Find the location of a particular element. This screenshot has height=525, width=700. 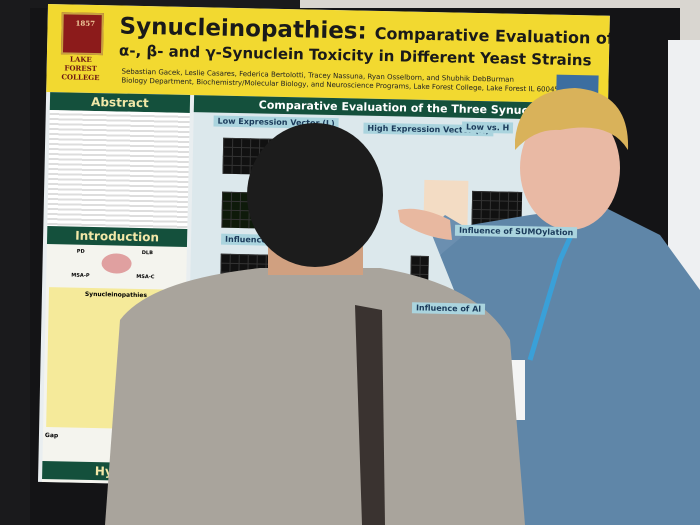

presenter-hair is located at coordinates (572, 119).